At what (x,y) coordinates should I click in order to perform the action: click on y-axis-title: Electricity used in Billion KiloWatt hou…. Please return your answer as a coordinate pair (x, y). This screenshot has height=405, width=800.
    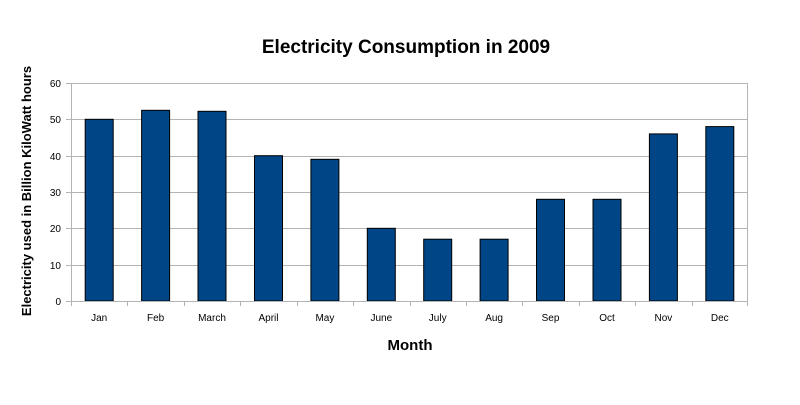
    Looking at the image, I should click on (26, 191).